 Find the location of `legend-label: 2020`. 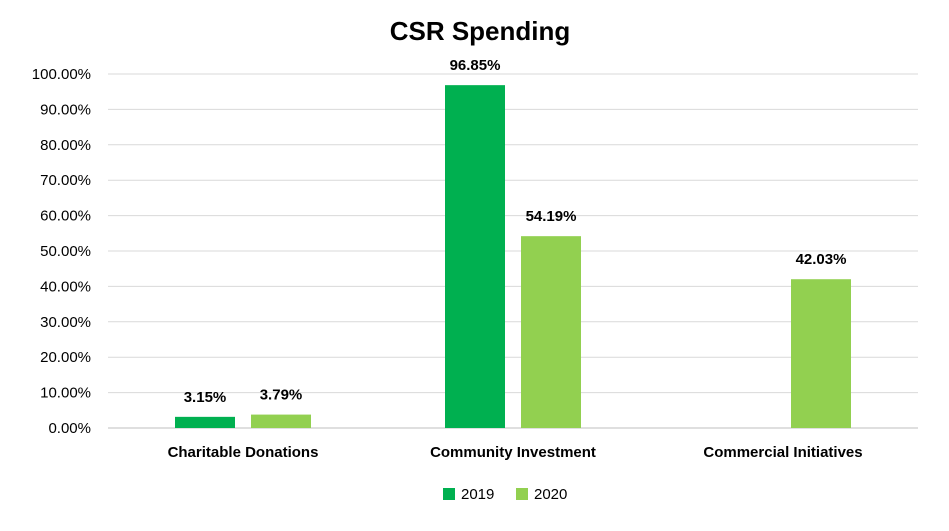

legend-label: 2020 is located at coordinates (550, 494).